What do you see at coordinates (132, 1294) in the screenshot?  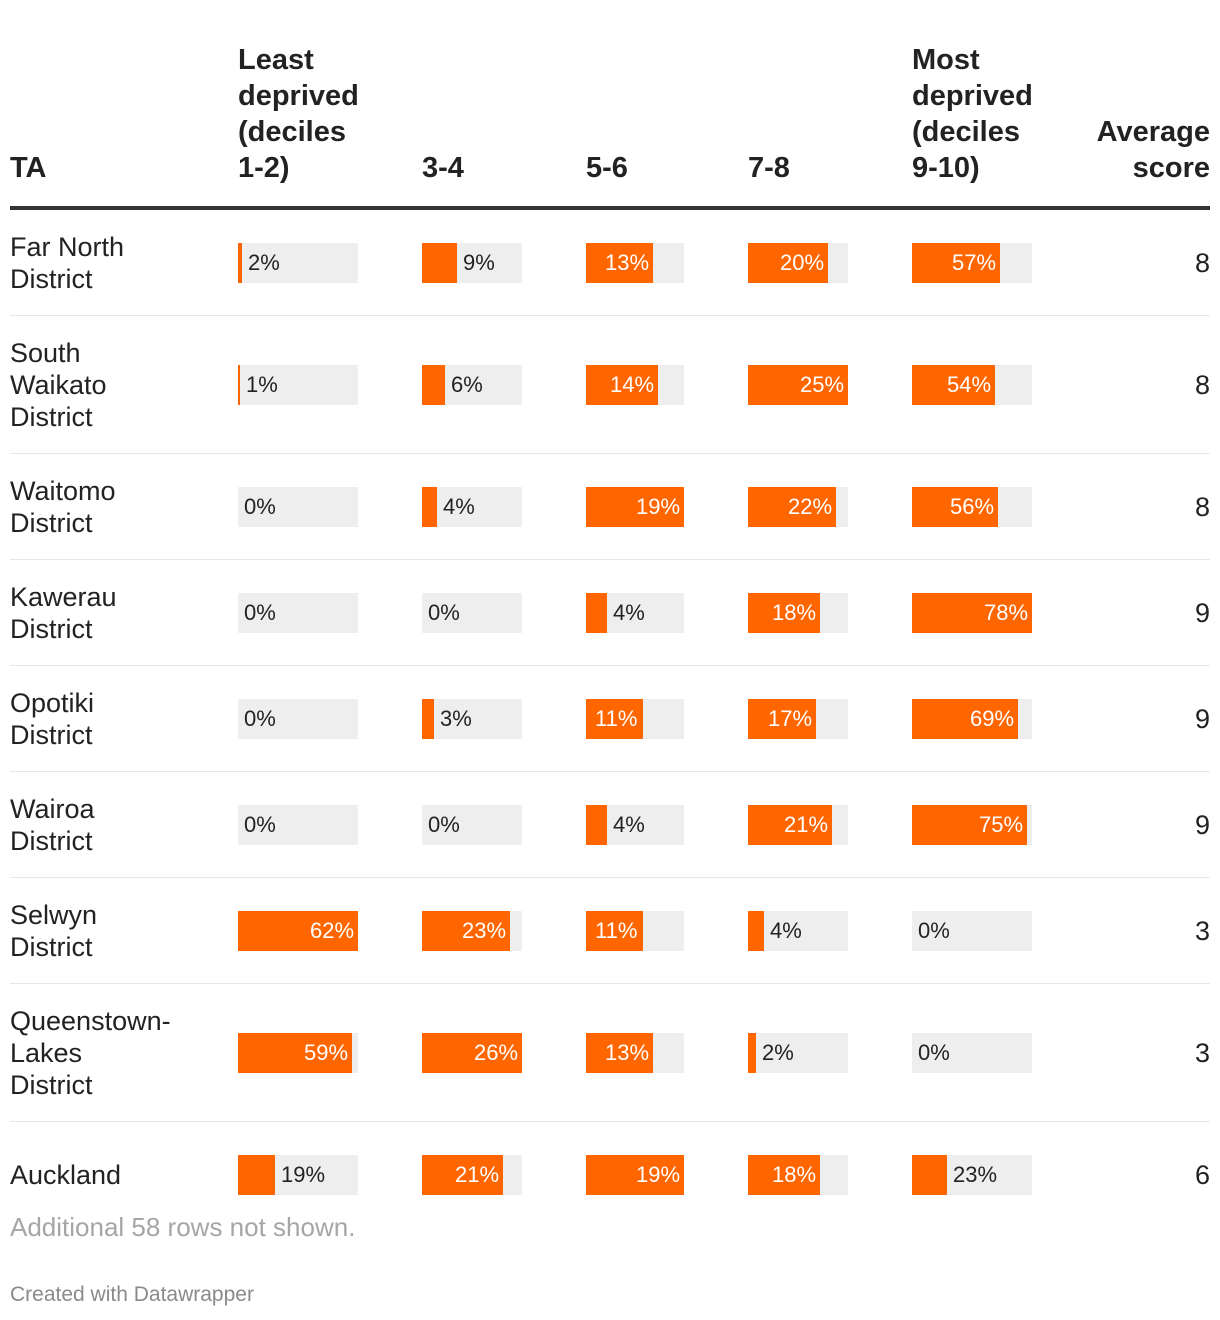 I see `datawrapper-credit: Created with Datawrapper` at bounding box center [132, 1294].